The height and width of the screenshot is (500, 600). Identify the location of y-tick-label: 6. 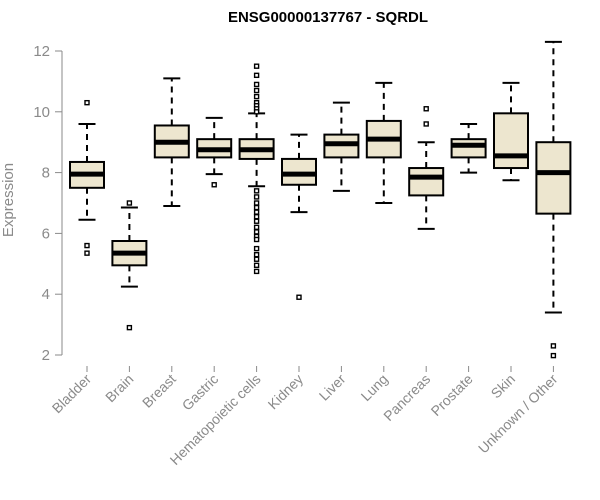
(46, 233).